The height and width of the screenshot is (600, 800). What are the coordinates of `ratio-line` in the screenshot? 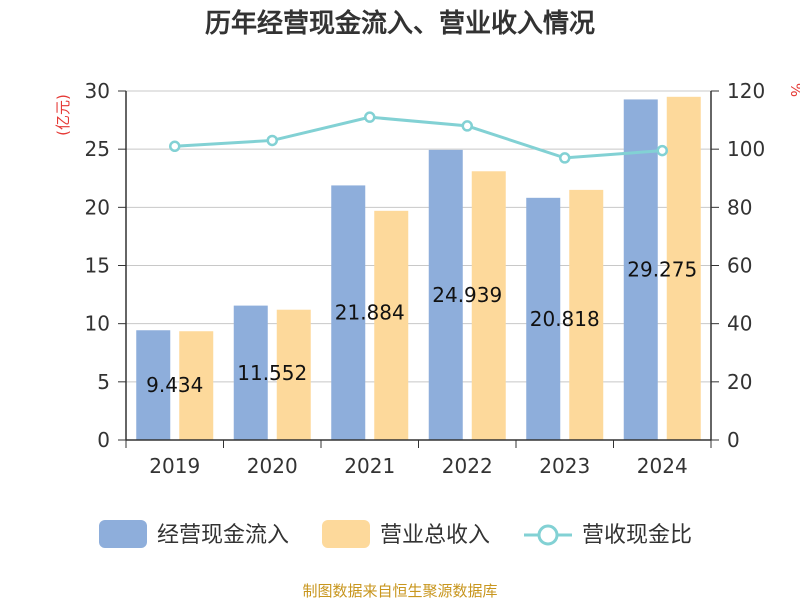 It's located at (418, 137).